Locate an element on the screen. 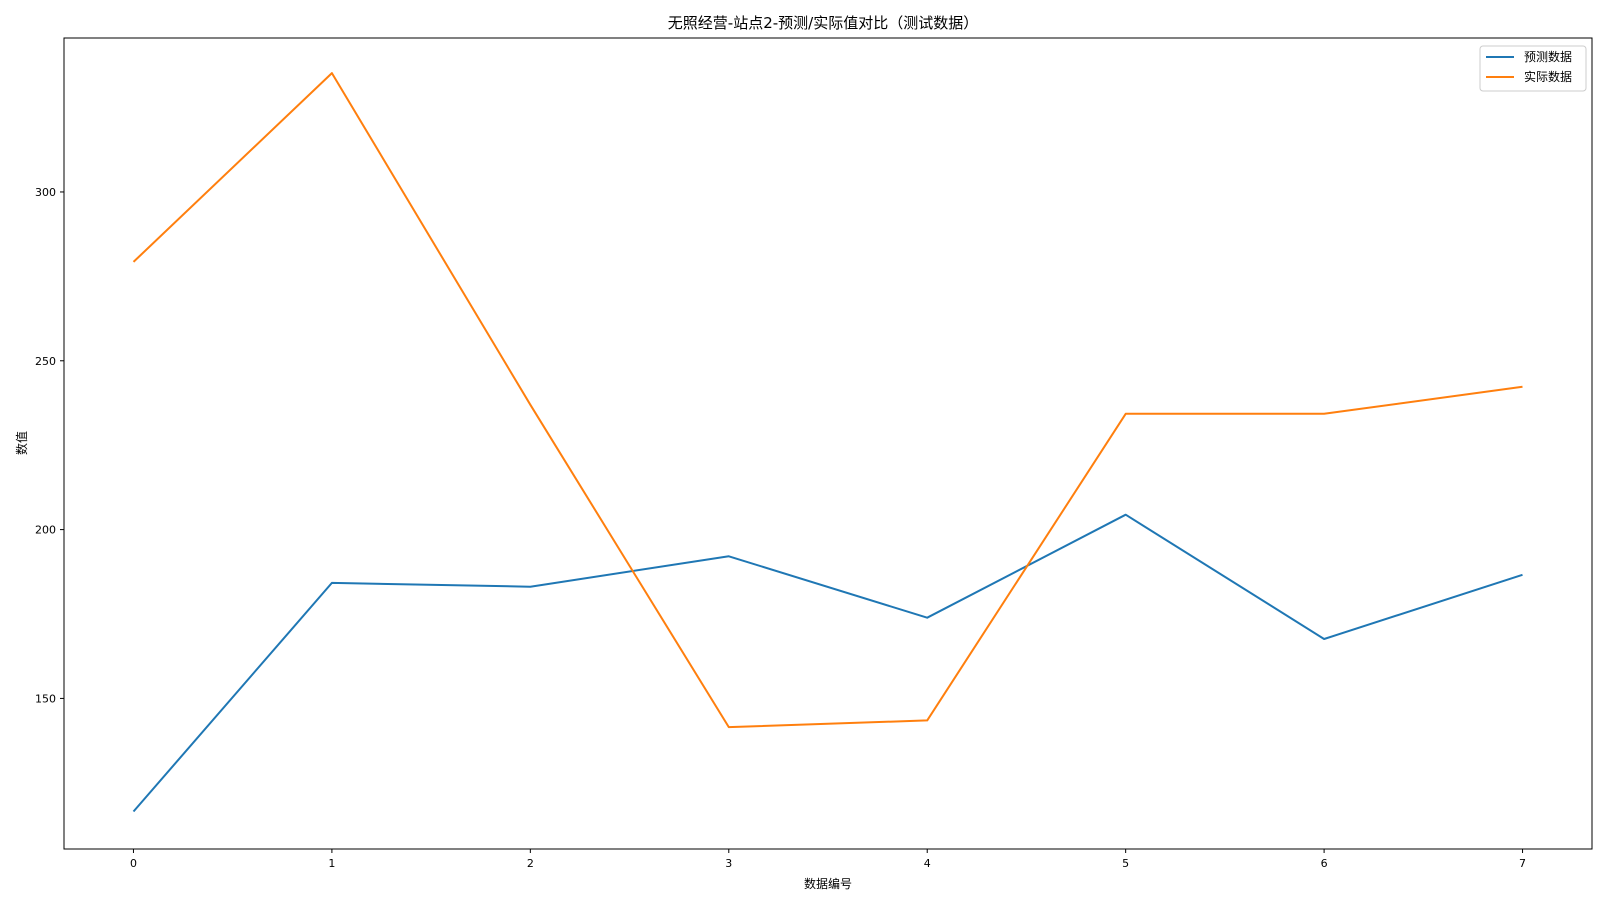 The height and width of the screenshot is (900, 1600). y-axis-label: 数值 is located at coordinates (21, 443).